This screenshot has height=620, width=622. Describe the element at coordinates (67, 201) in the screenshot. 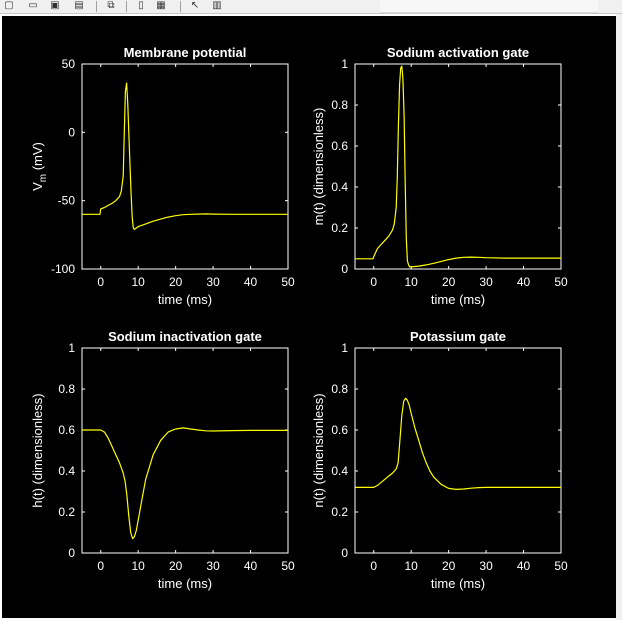

I see `y-tick-label: -50` at that location.